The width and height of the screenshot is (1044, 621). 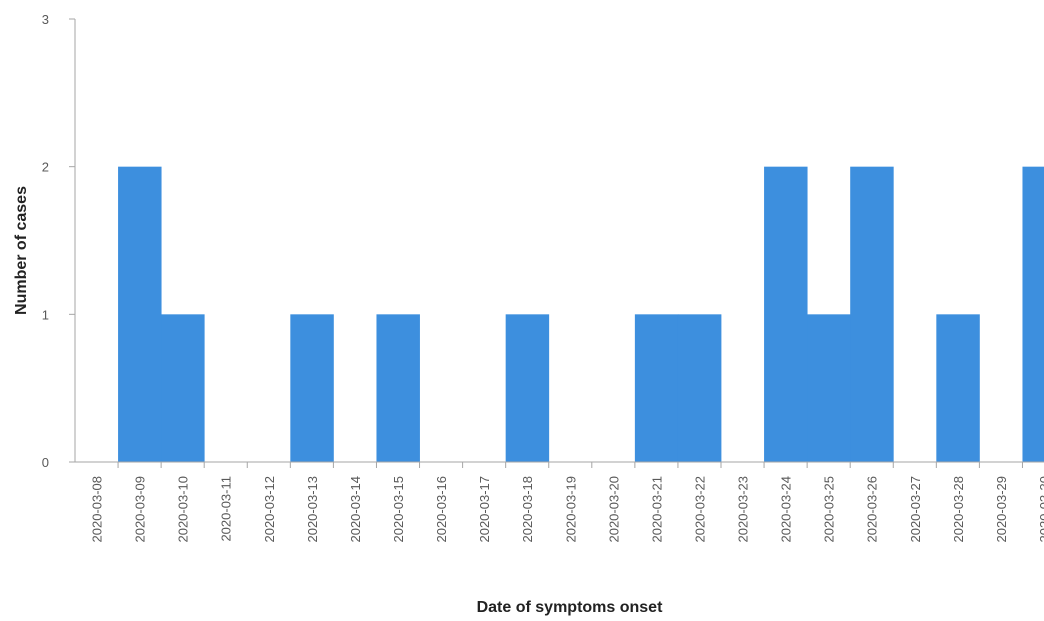 What do you see at coordinates (441, 509) in the screenshot?
I see `x-tick-label: 2020-03-16` at bounding box center [441, 509].